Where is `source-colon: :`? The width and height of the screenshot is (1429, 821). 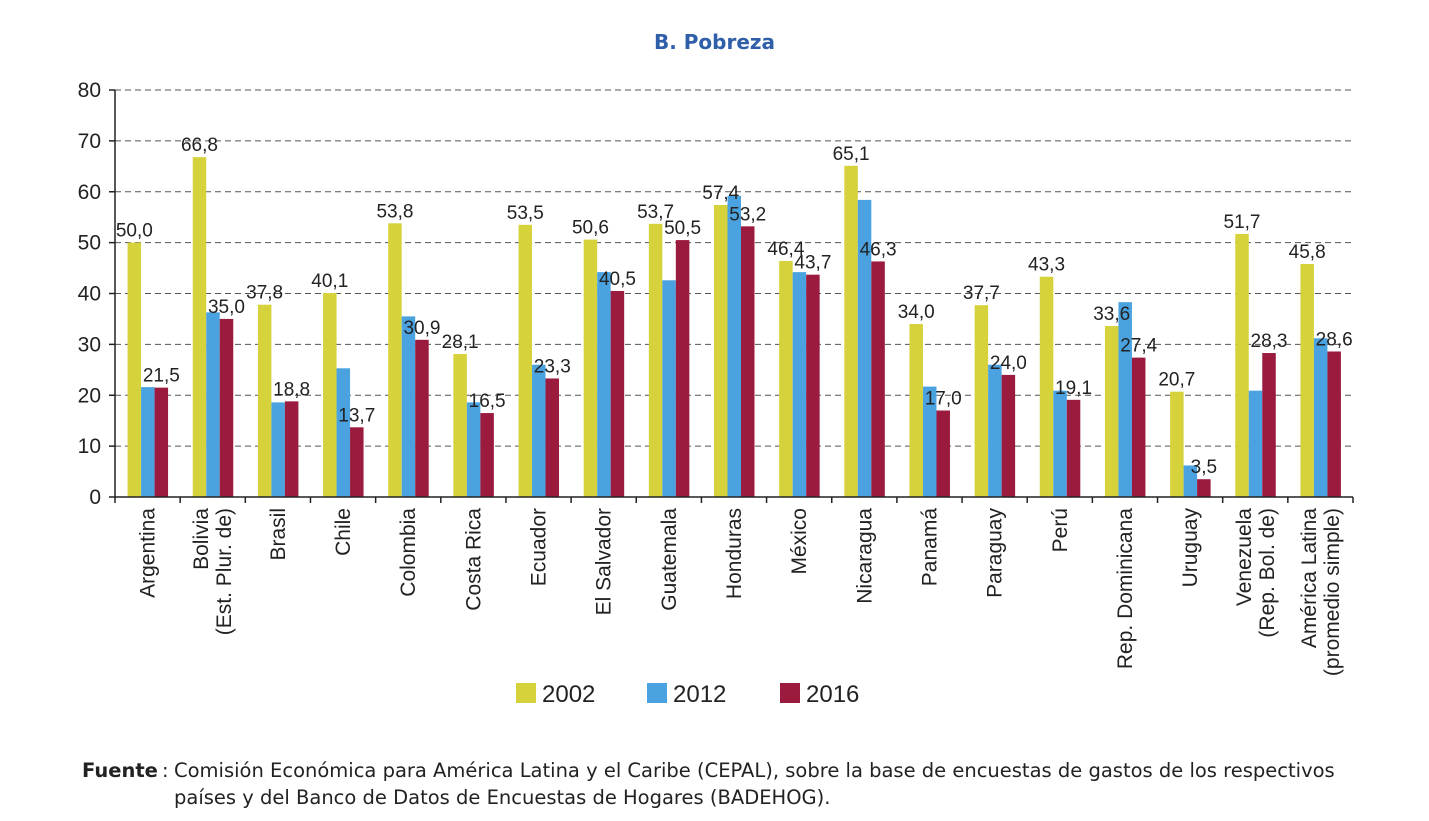 source-colon: : is located at coordinates (165, 770).